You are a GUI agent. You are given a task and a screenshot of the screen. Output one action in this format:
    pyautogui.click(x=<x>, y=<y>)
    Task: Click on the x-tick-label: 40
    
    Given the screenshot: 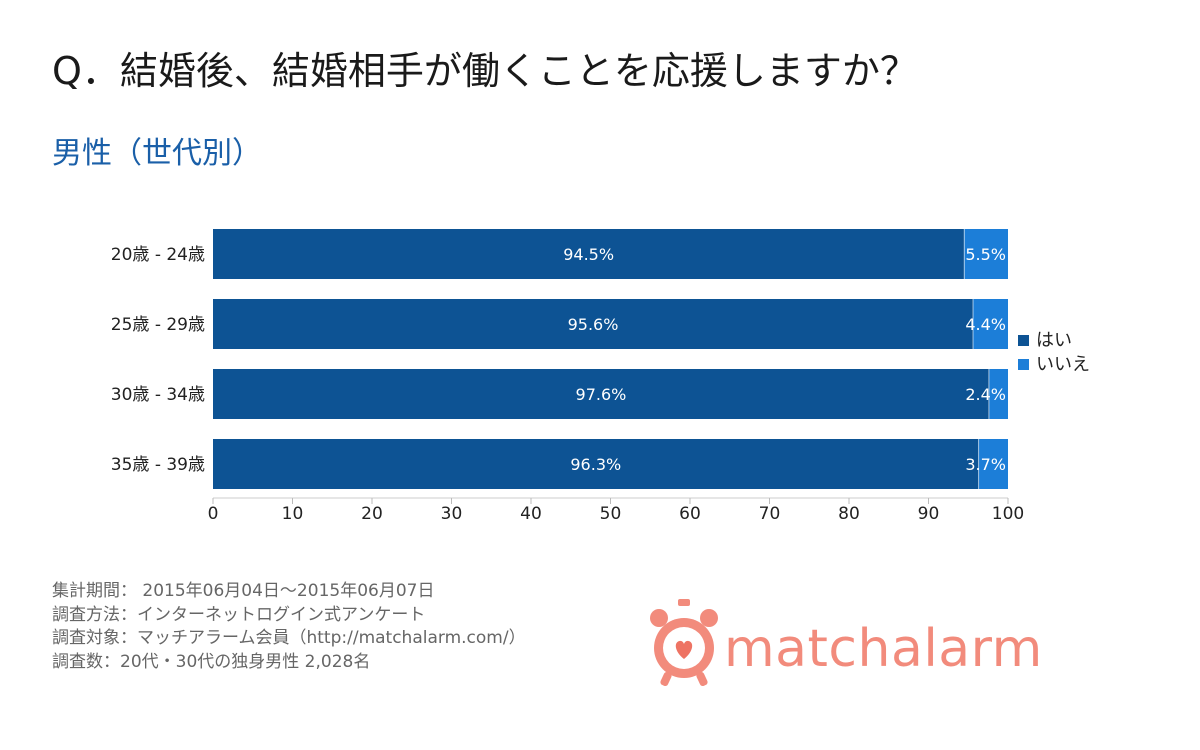 What is the action you would take?
    pyautogui.click(x=531, y=514)
    